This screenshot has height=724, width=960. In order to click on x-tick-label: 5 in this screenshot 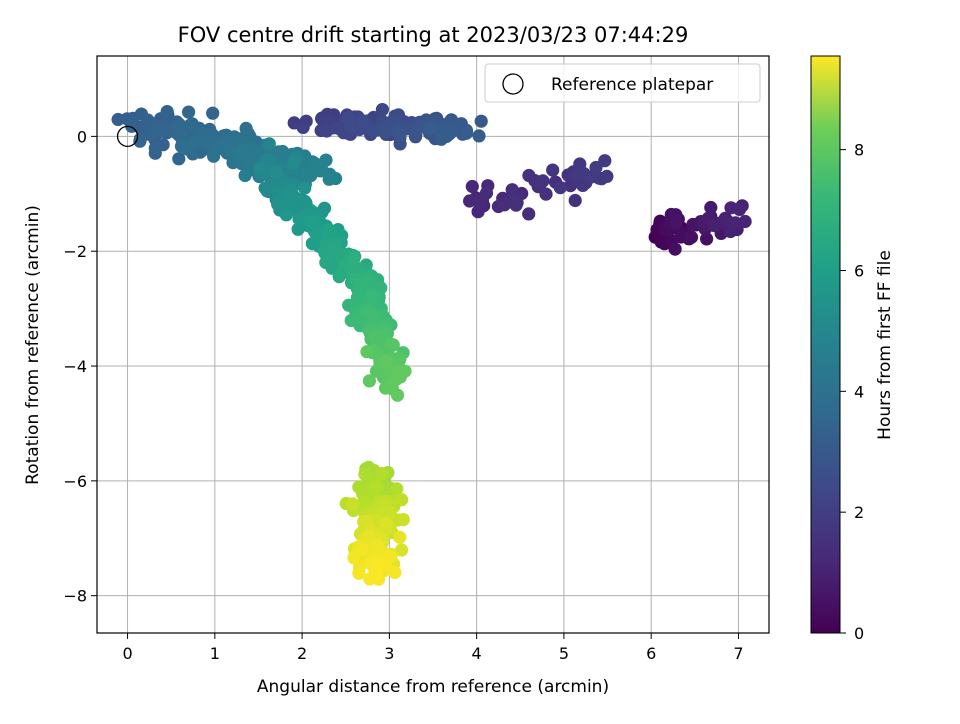, I will do `click(564, 653)`.